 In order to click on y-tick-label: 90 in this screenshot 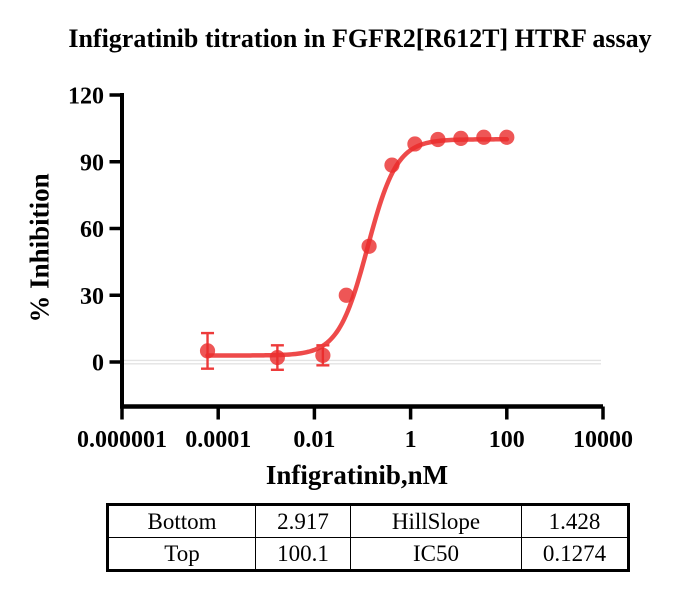, I will do `click(92, 163)`.